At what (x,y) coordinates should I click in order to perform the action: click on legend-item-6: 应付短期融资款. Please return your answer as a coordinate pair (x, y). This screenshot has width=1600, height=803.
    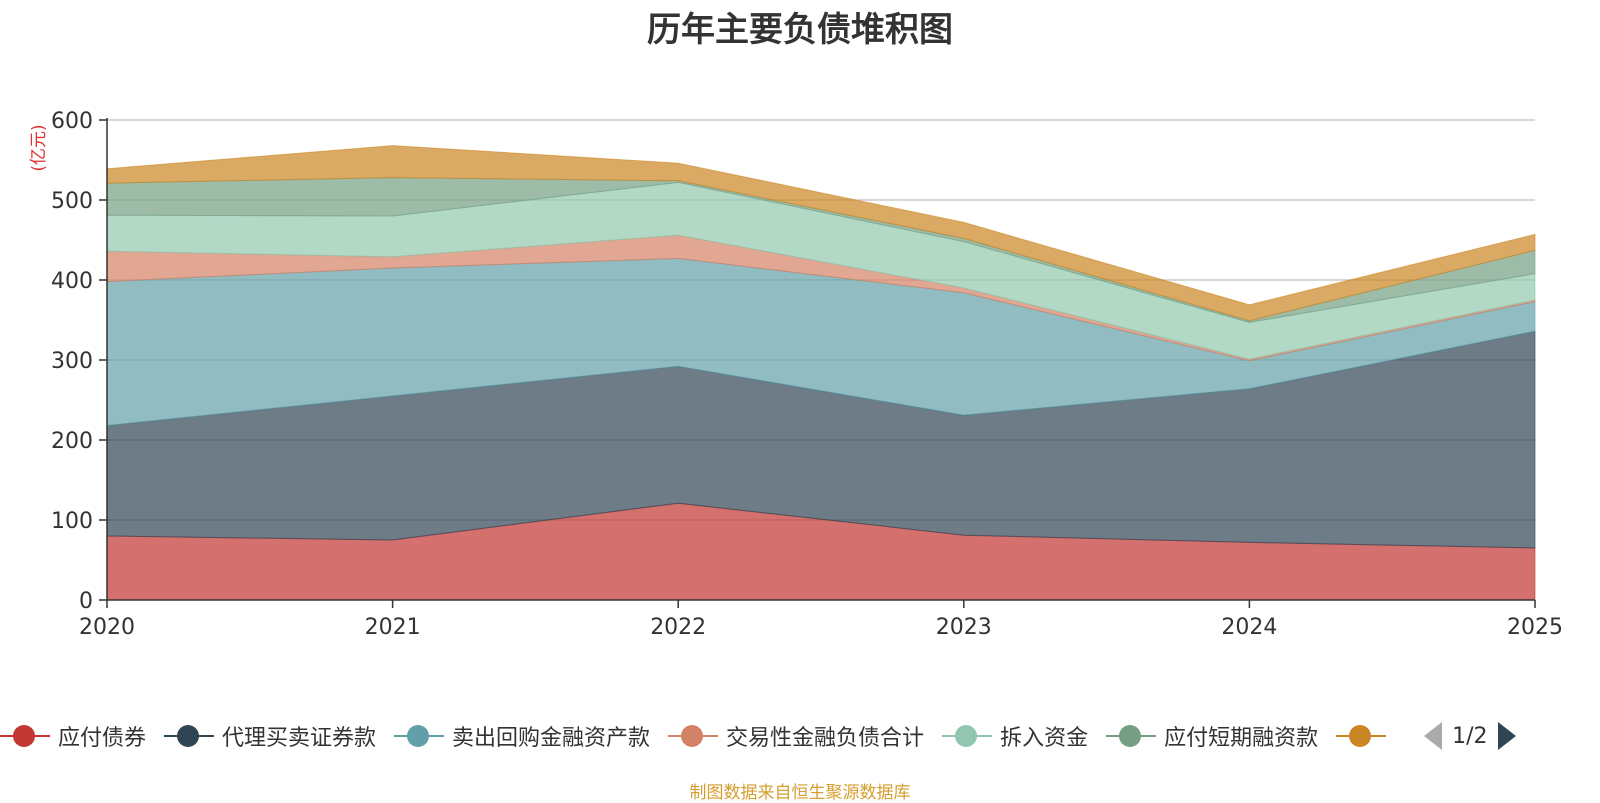
    Looking at the image, I should click on (1212, 736).